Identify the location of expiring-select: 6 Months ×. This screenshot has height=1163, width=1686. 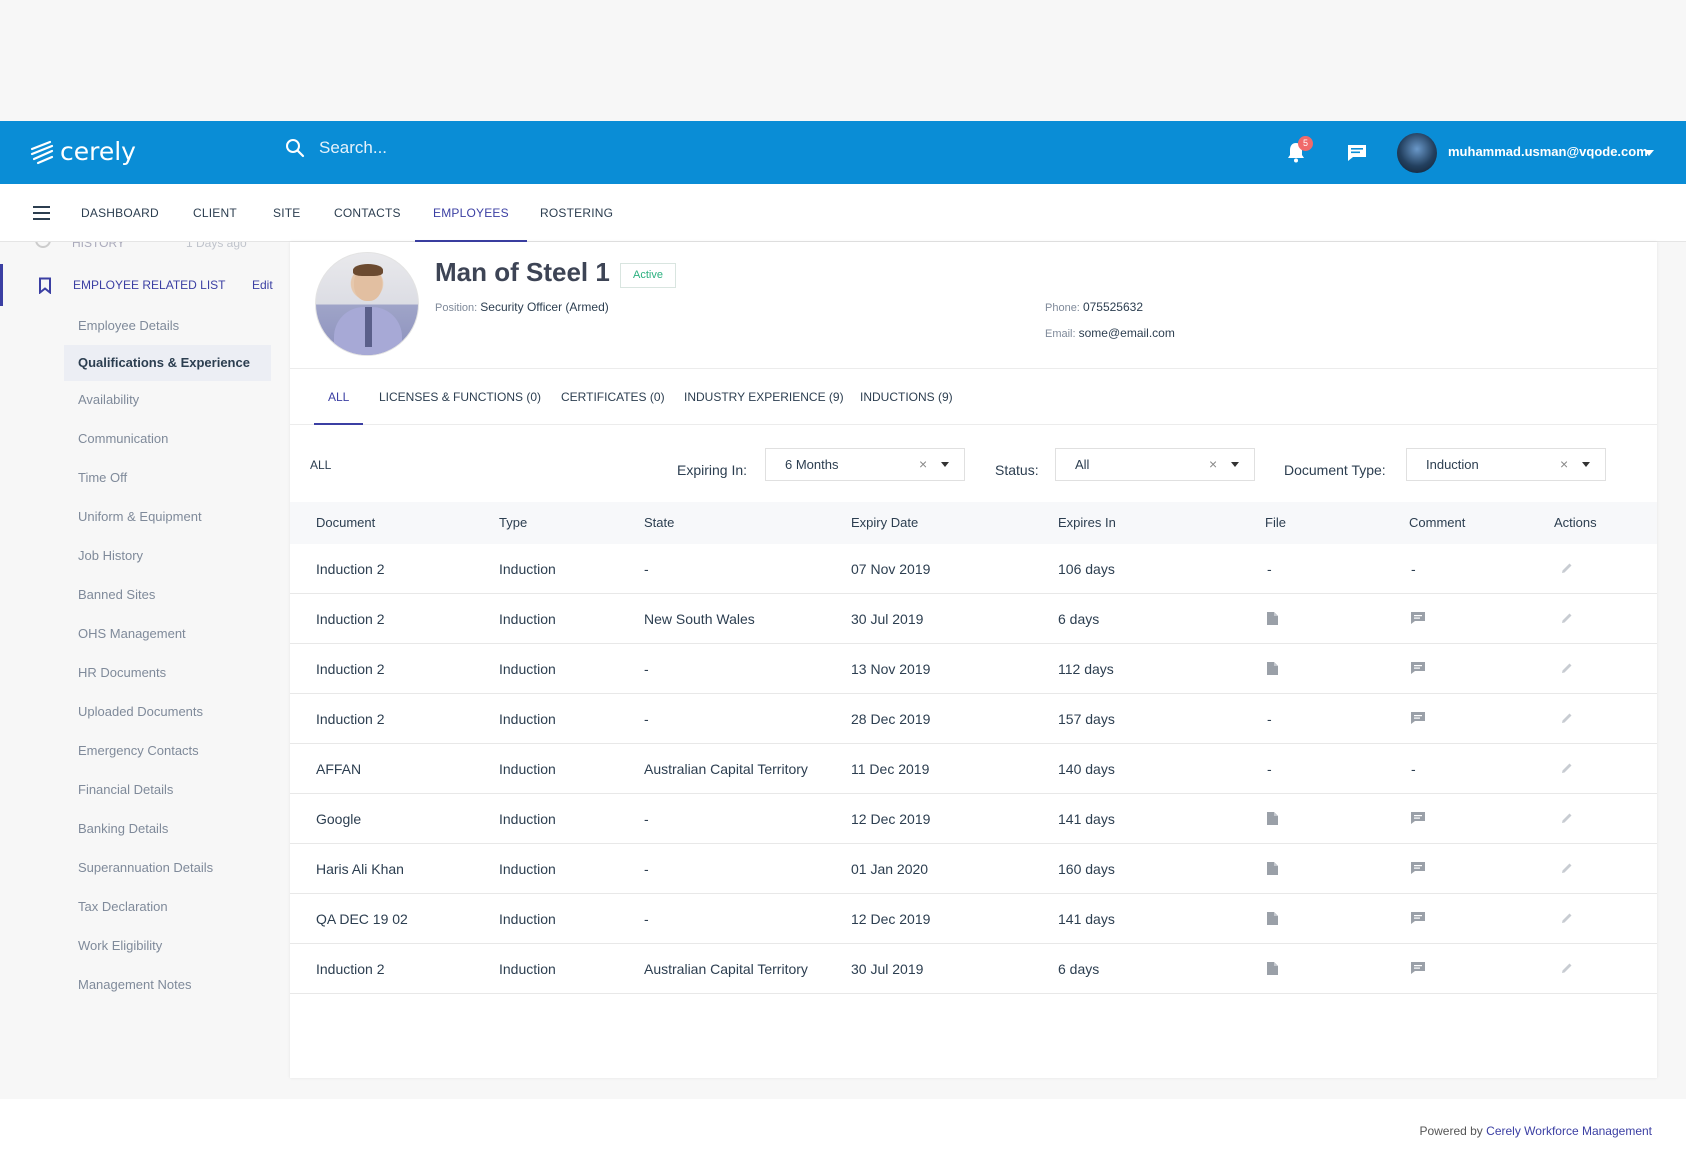
(865, 464).